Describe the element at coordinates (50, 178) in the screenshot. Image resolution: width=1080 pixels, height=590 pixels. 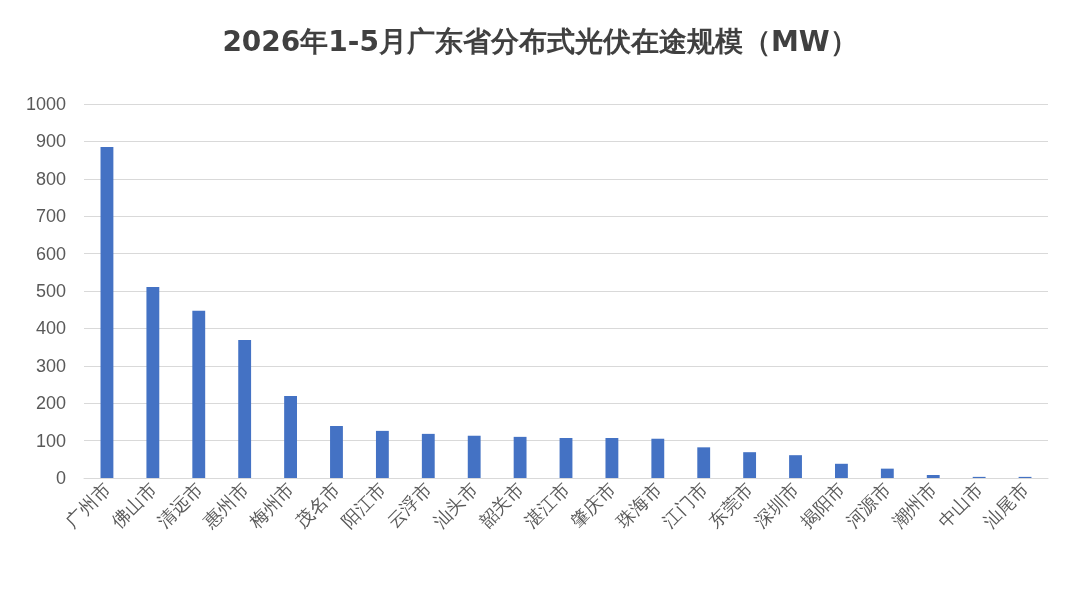
I see `y-tick-label: 800` at that location.